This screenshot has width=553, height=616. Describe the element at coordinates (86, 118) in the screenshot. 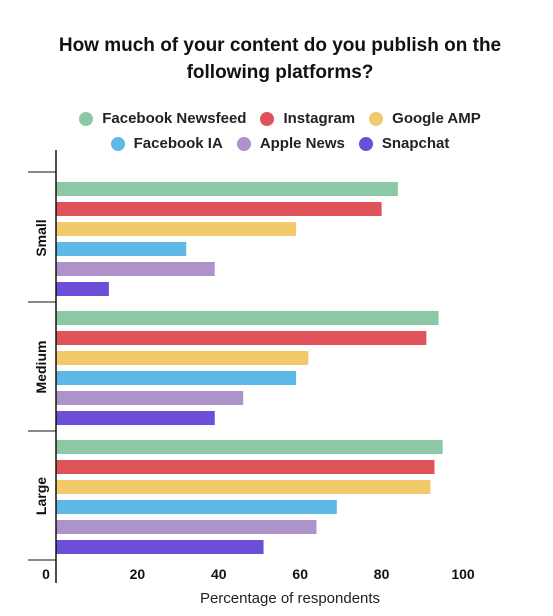

I see `legend-swatch-facebook-newsfeed` at that location.